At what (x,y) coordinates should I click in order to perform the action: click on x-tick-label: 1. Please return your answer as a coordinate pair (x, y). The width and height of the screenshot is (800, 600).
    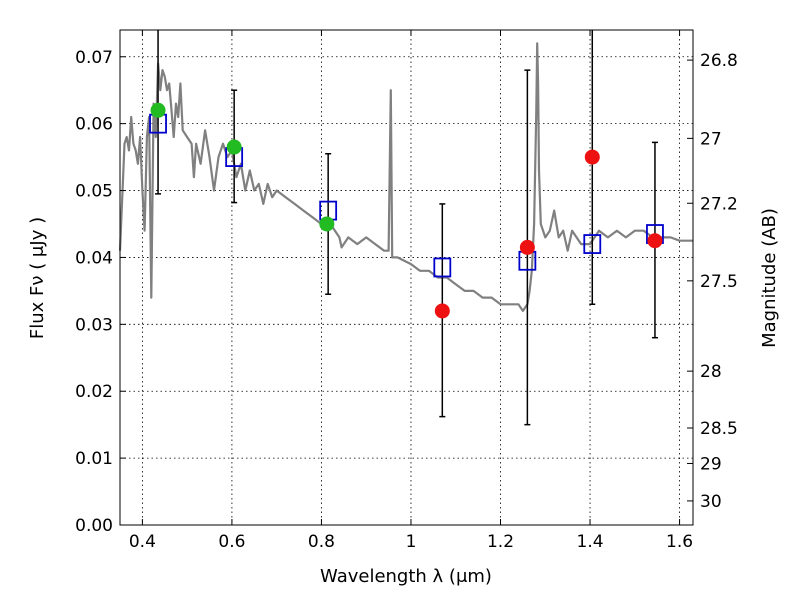
    Looking at the image, I should click on (411, 542).